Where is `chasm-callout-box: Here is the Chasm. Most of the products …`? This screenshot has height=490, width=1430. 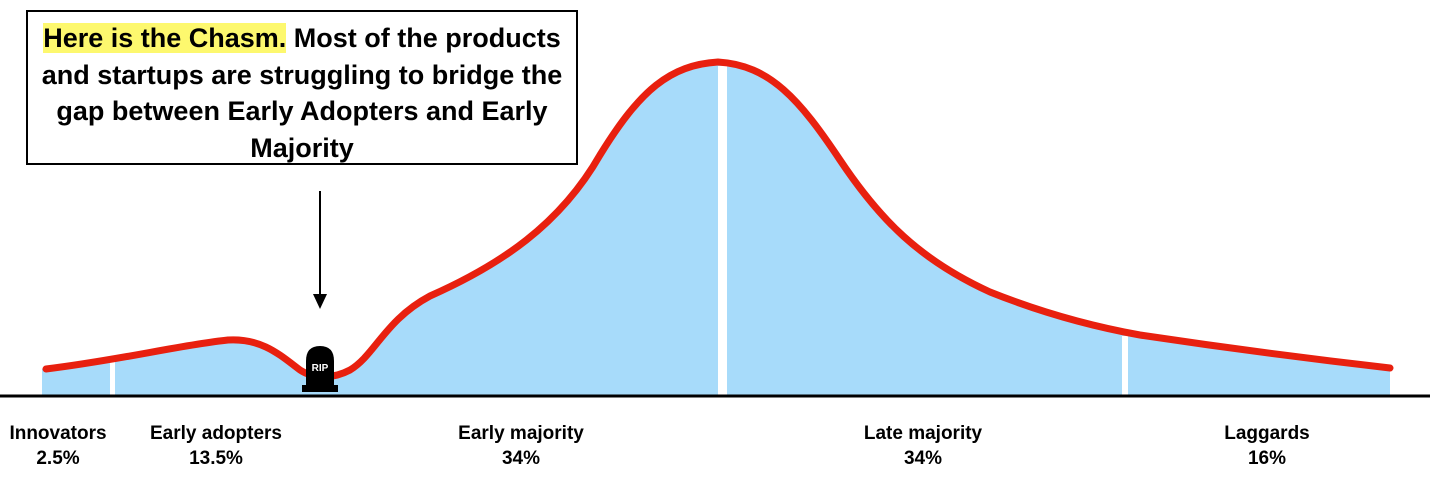
chasm-callout-box: Here is the Chasm. Most of the products … is located at coordinates (302, 87).